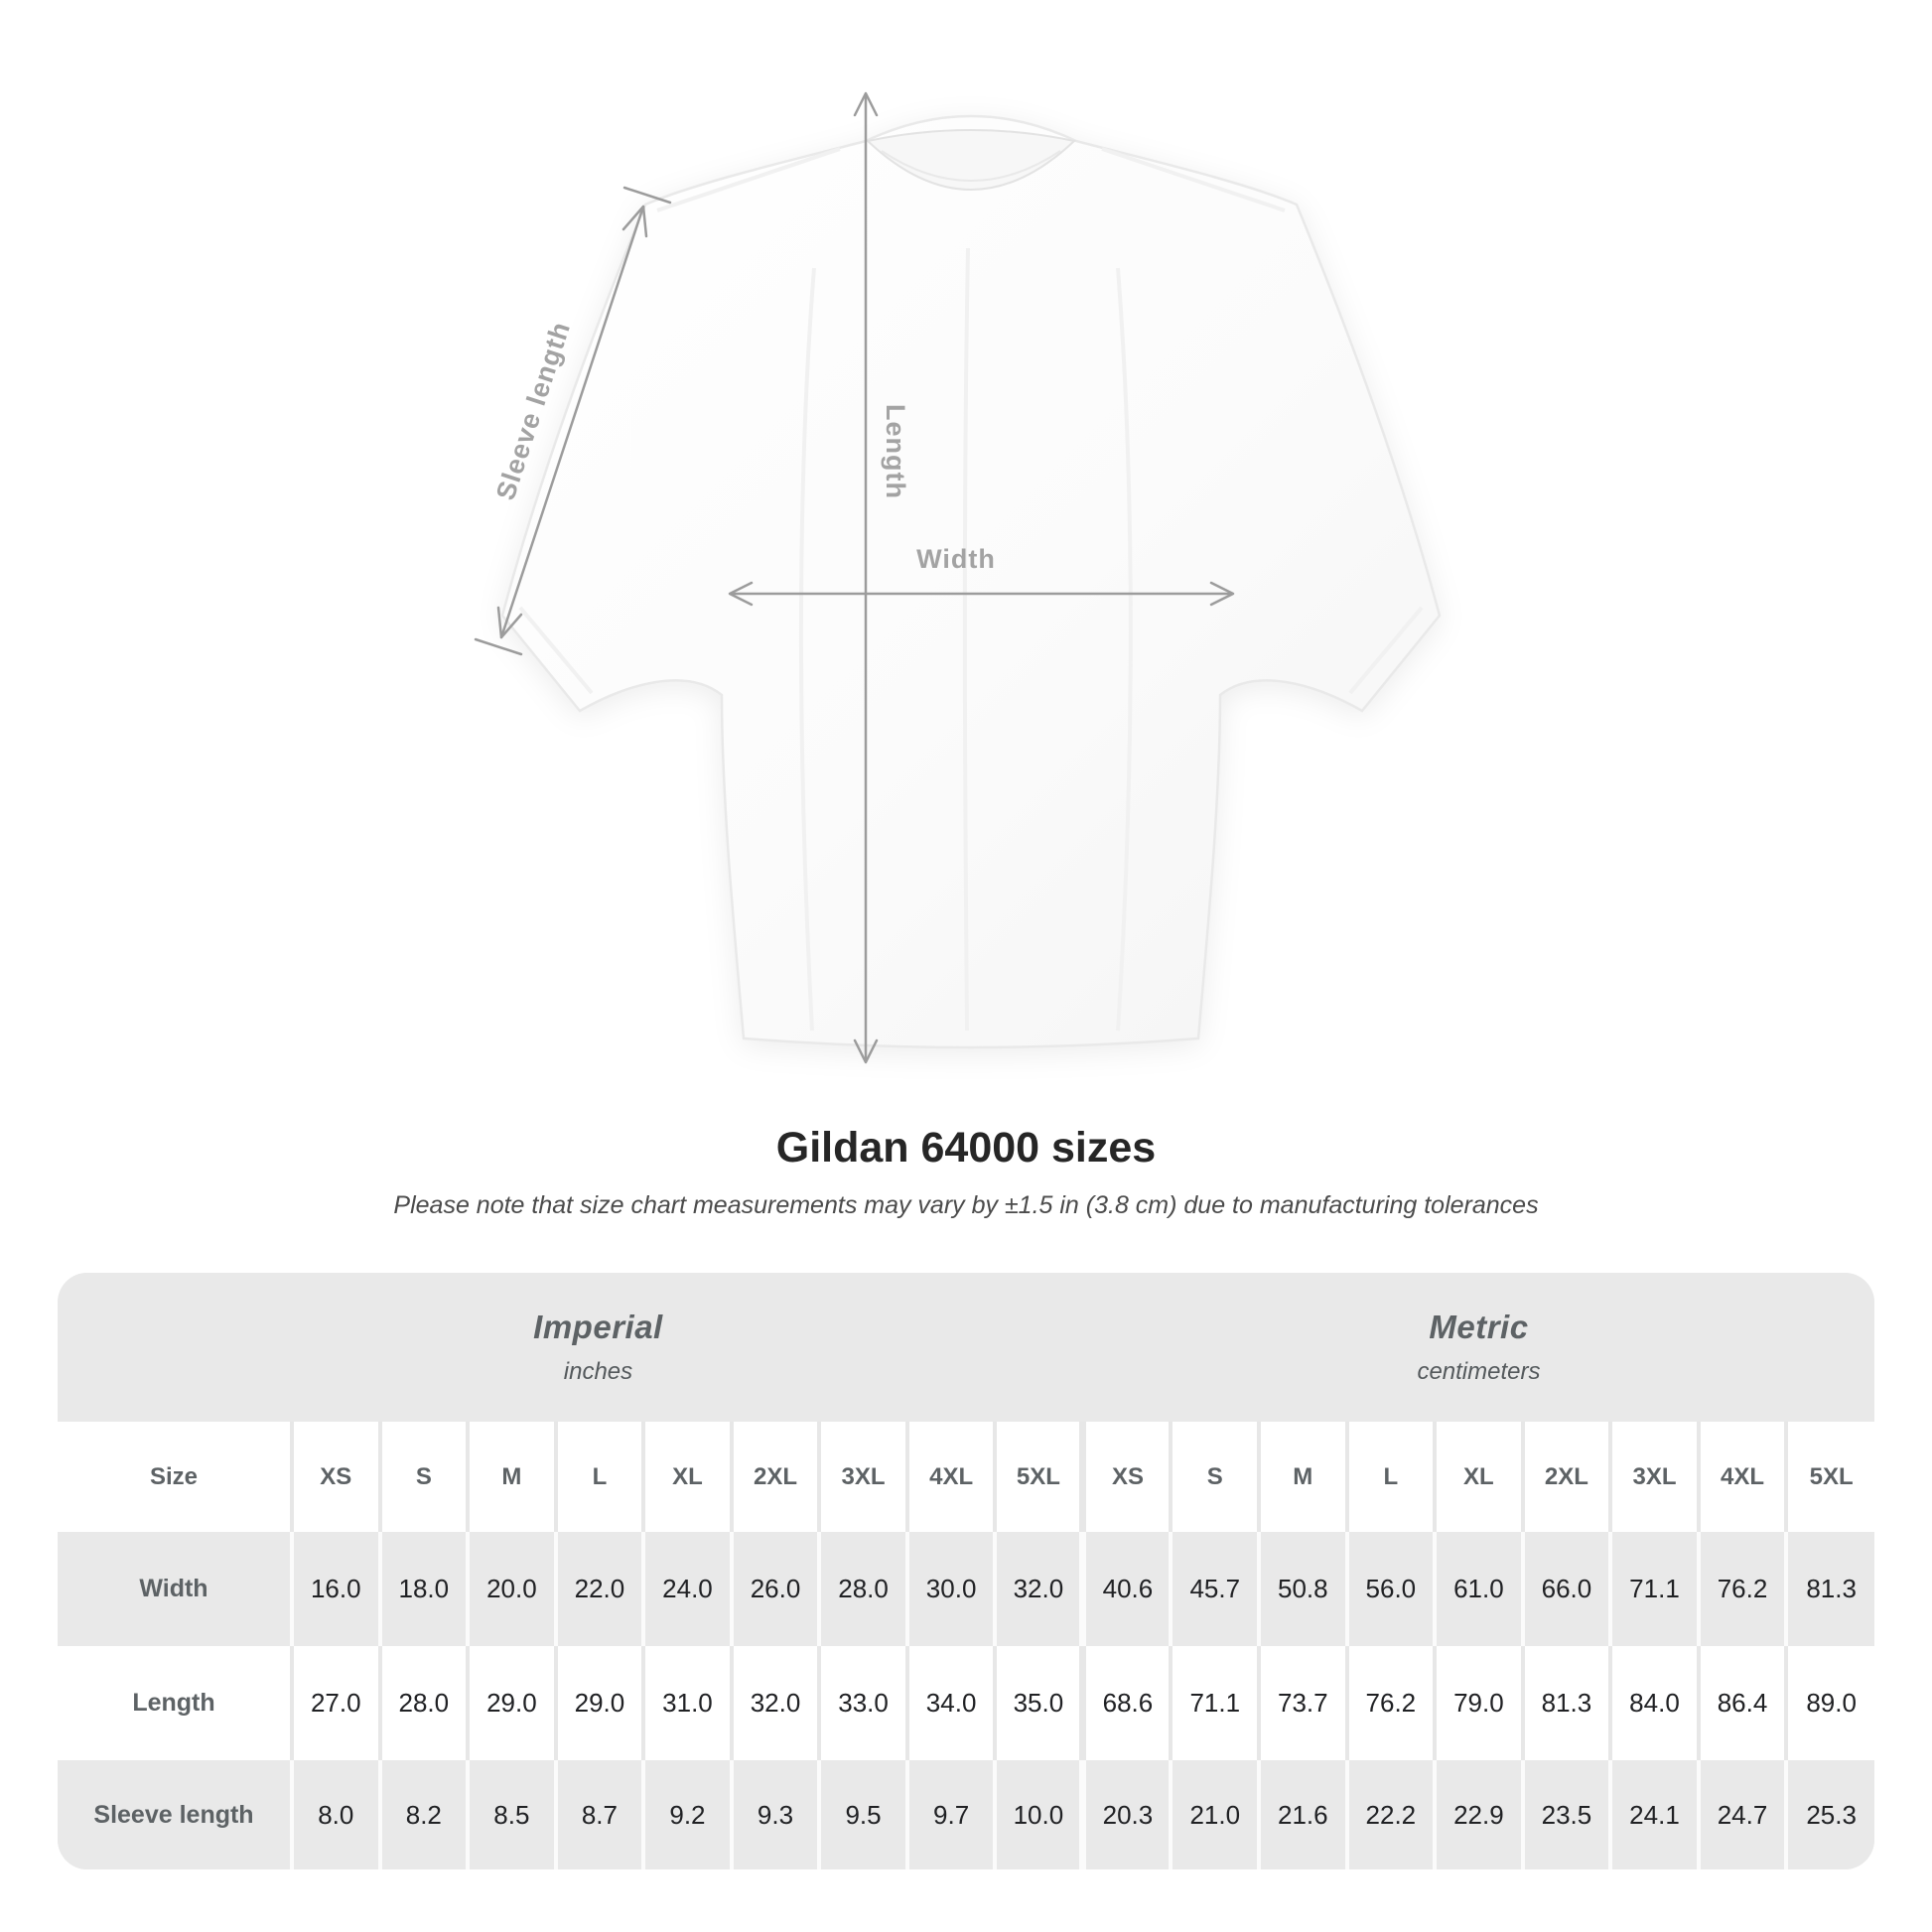  What do you see at coordinates (1390, 1477) in the screenshot?
I see `col-metric-l: L` at bounding box center [1390, 1477].